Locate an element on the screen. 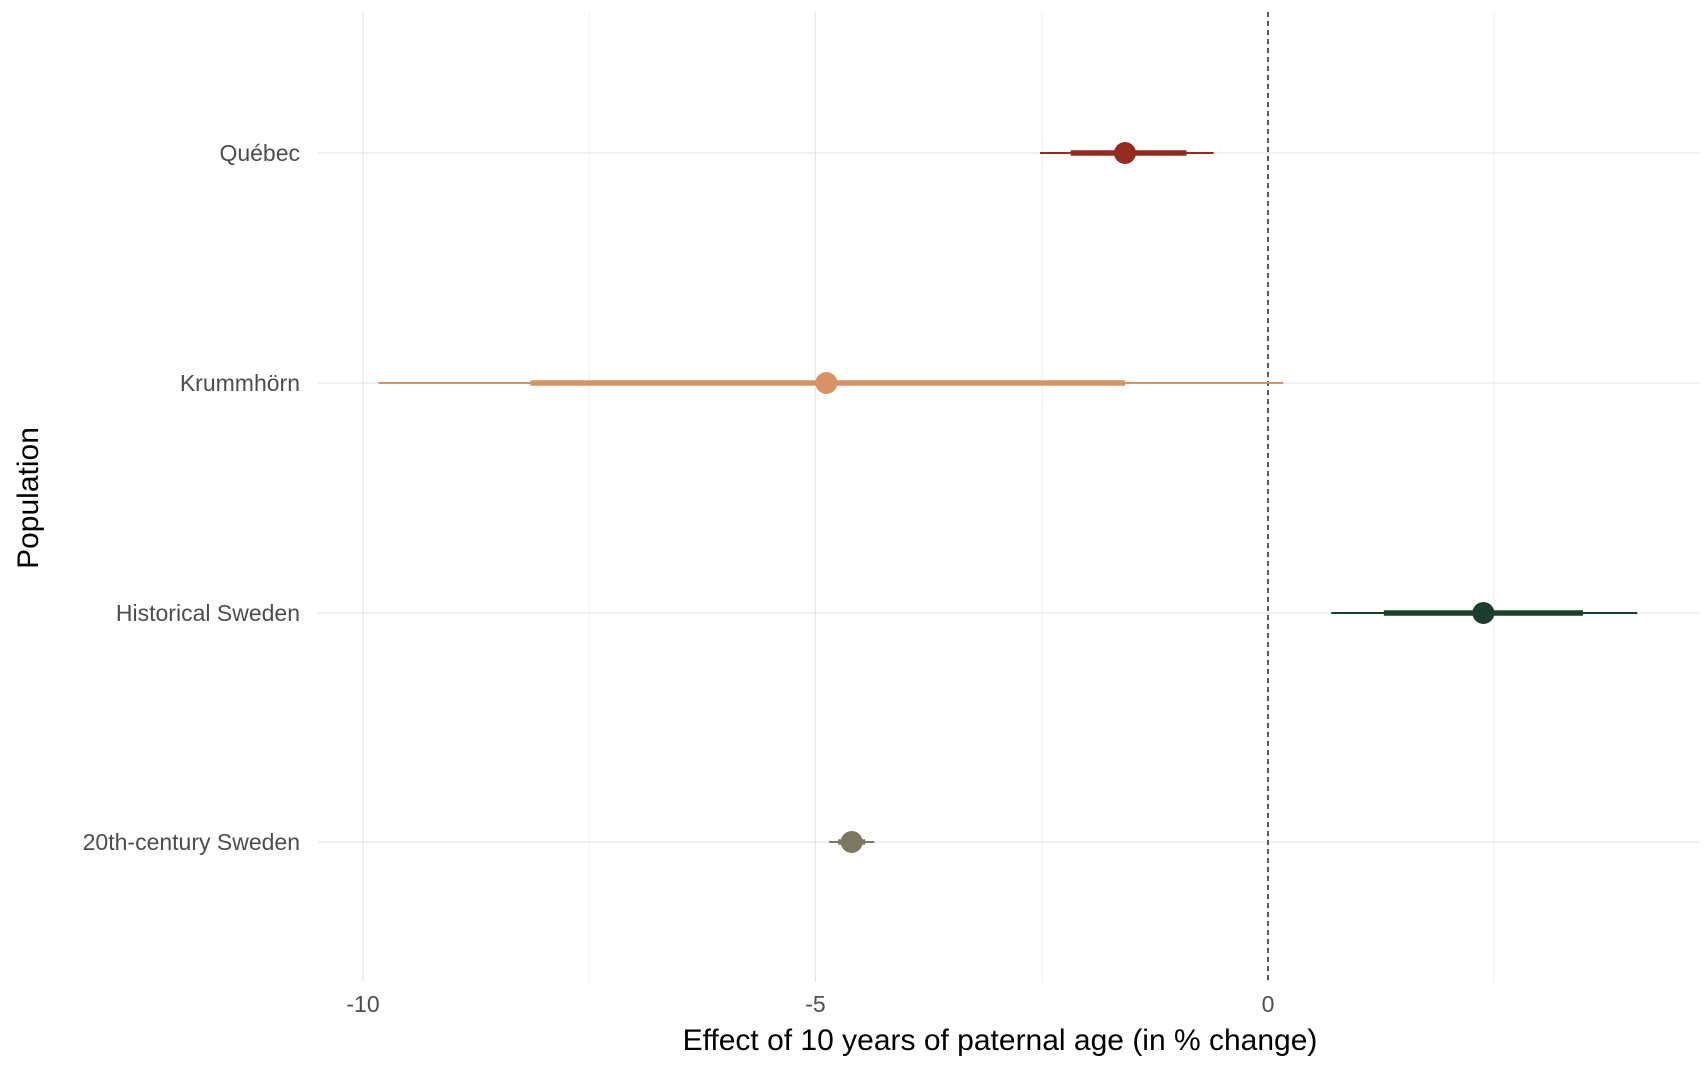 The width and height of the screenshot is (1708, 1068). x-tick-labels: -10 -5 0 is located at coordinates (810, 1004).